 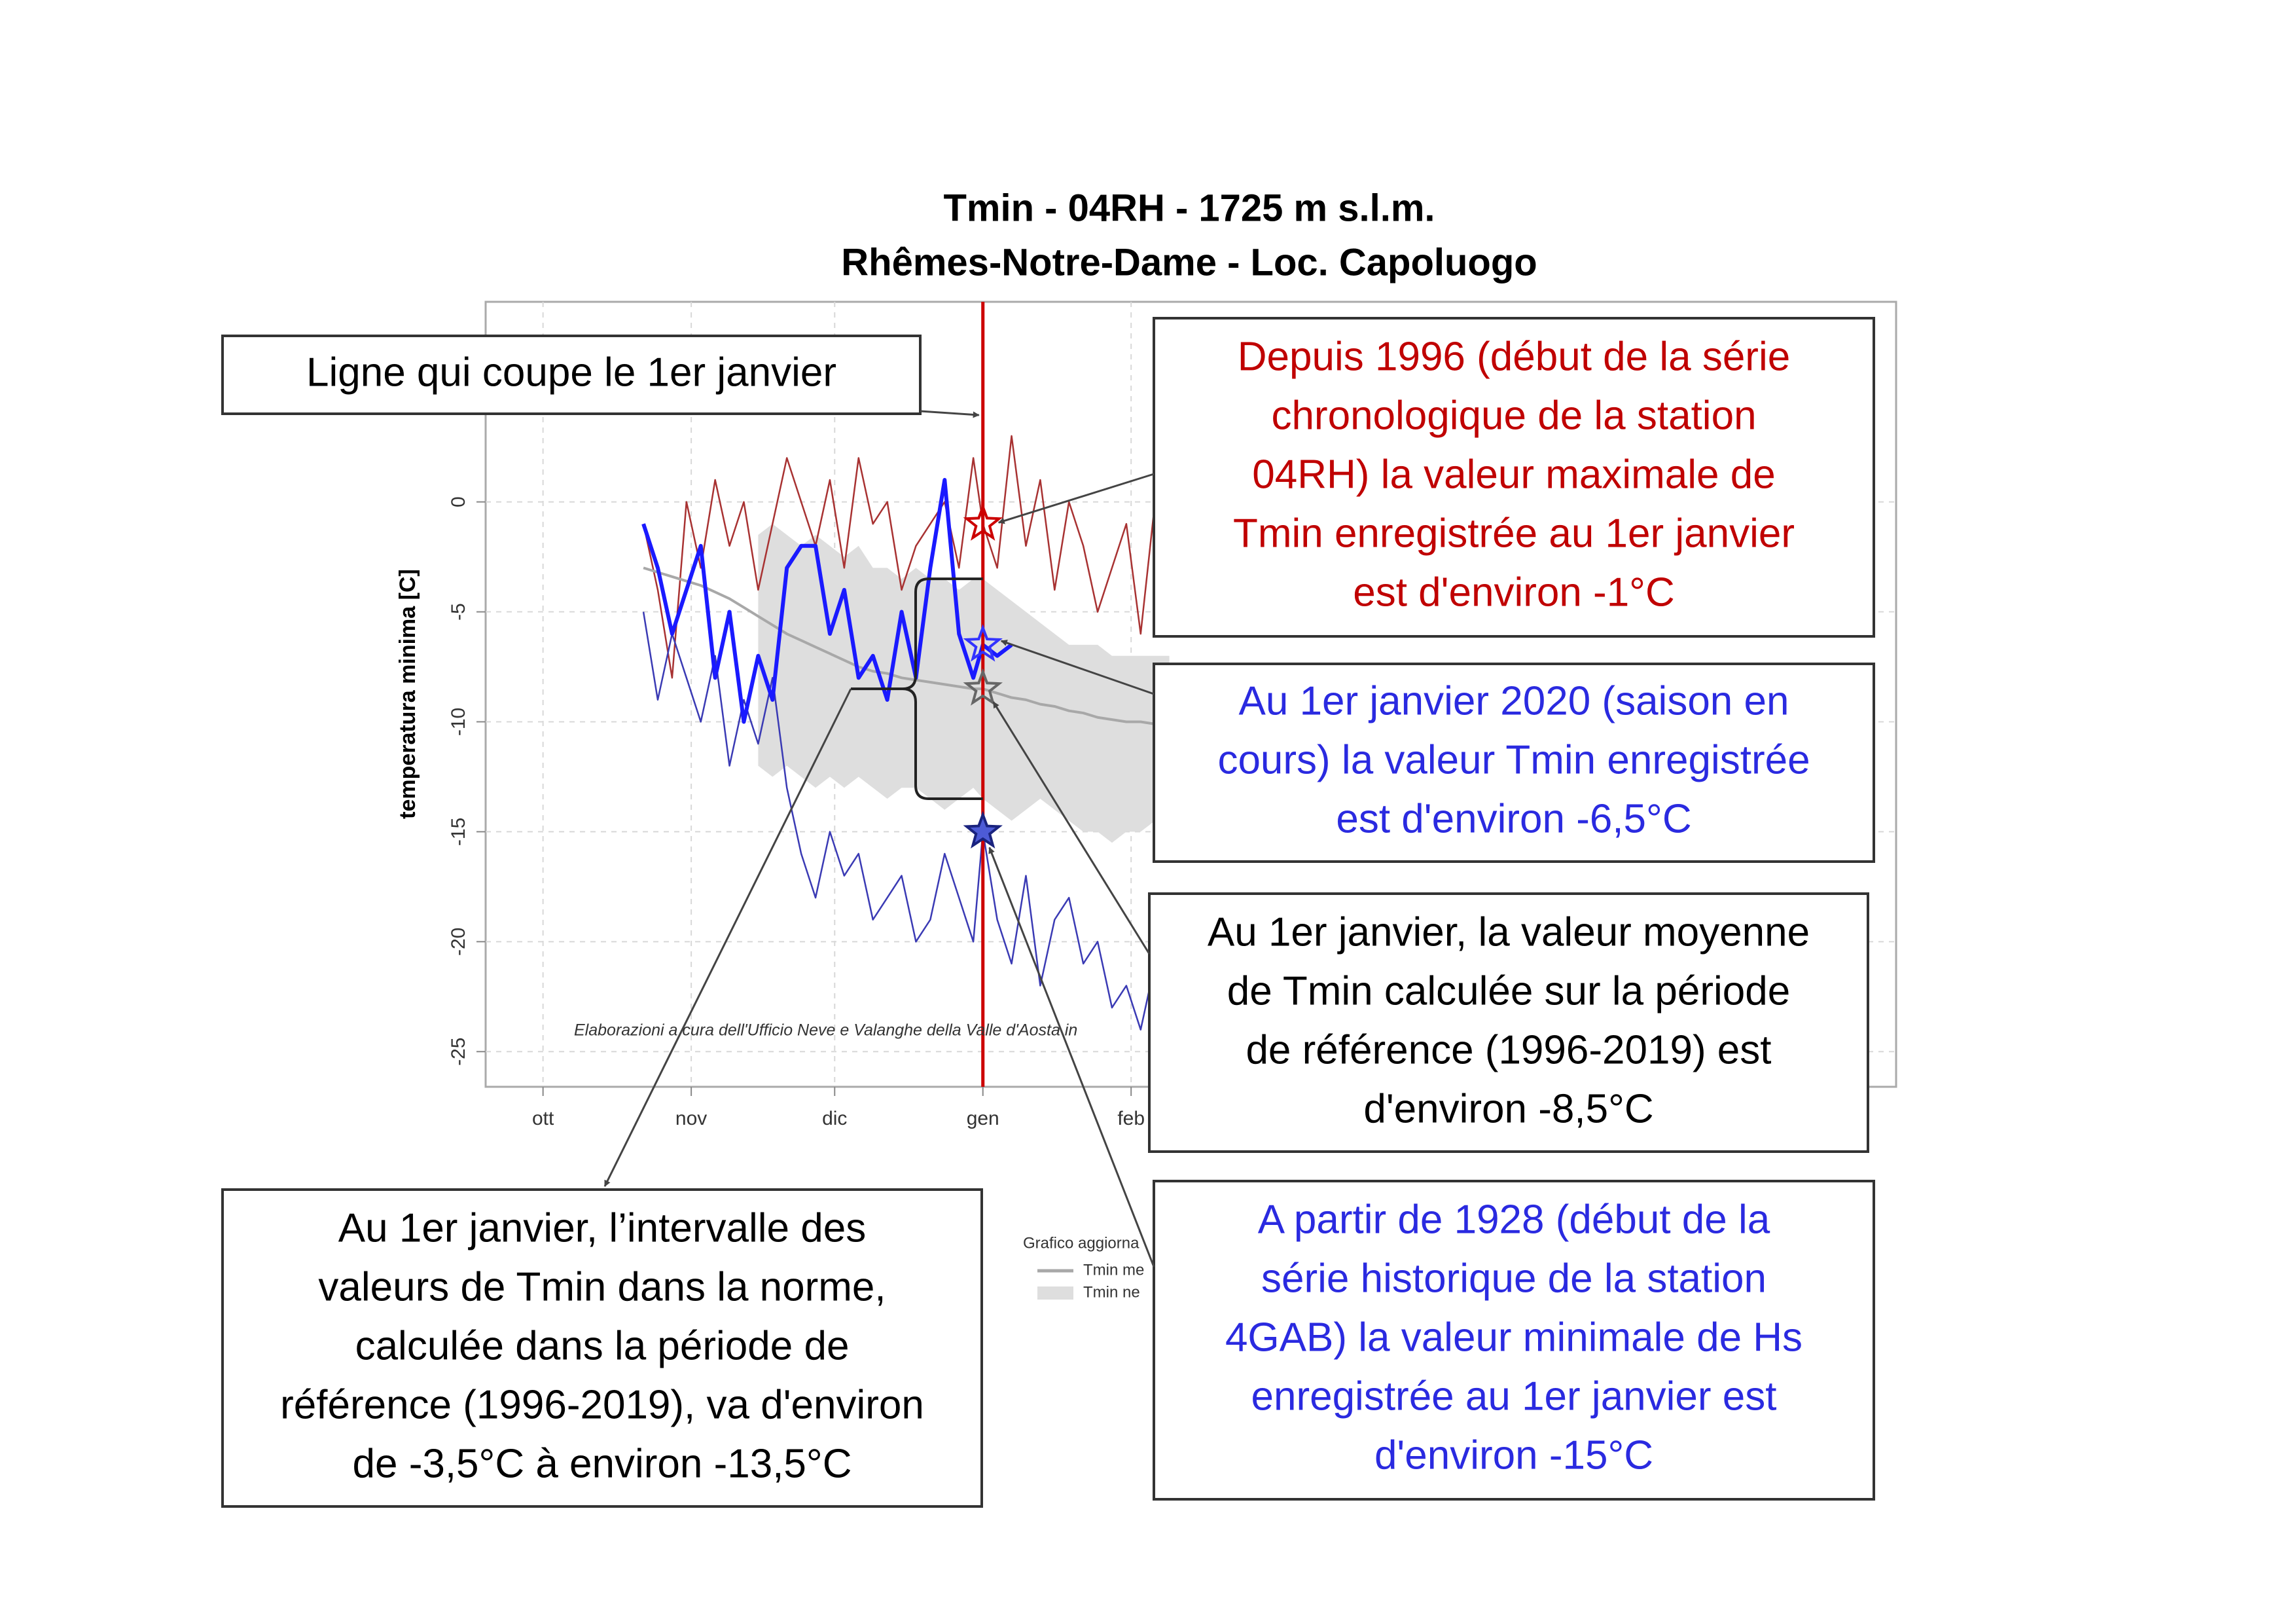 What do you see at coordinates (1513, 1396) in the screenshot?
I see `annotation-text: enregistrée au 1er janvier est` at bounding box center [1513, 1396].